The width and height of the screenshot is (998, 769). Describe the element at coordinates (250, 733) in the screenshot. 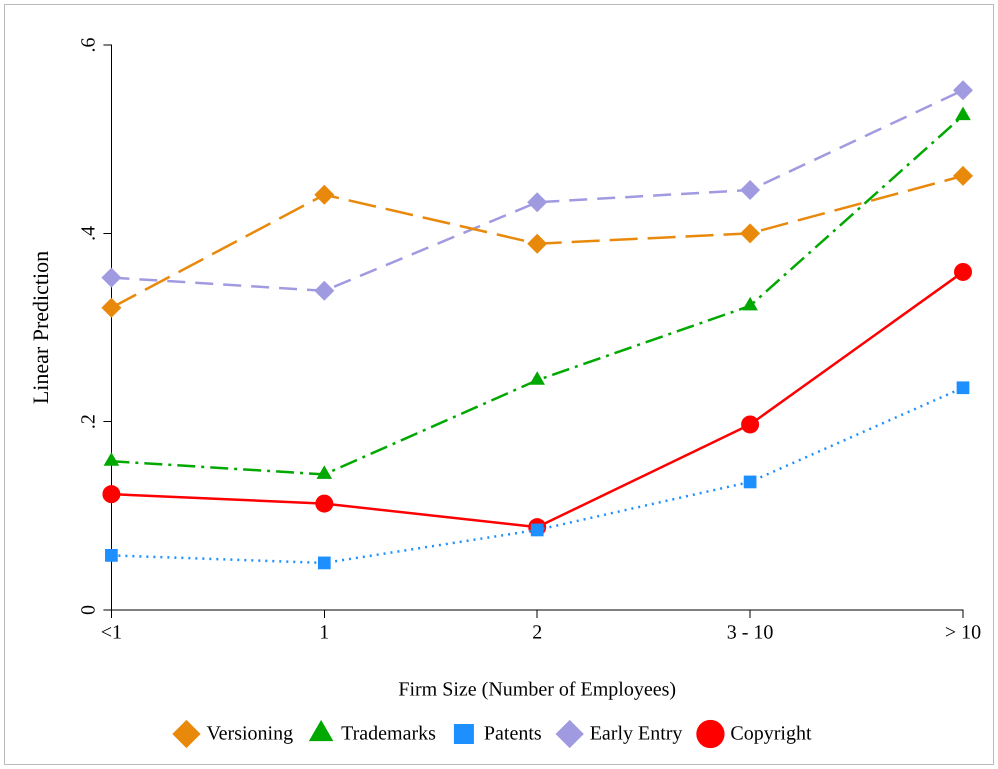

I see `legend-label: Versioning` at that location.